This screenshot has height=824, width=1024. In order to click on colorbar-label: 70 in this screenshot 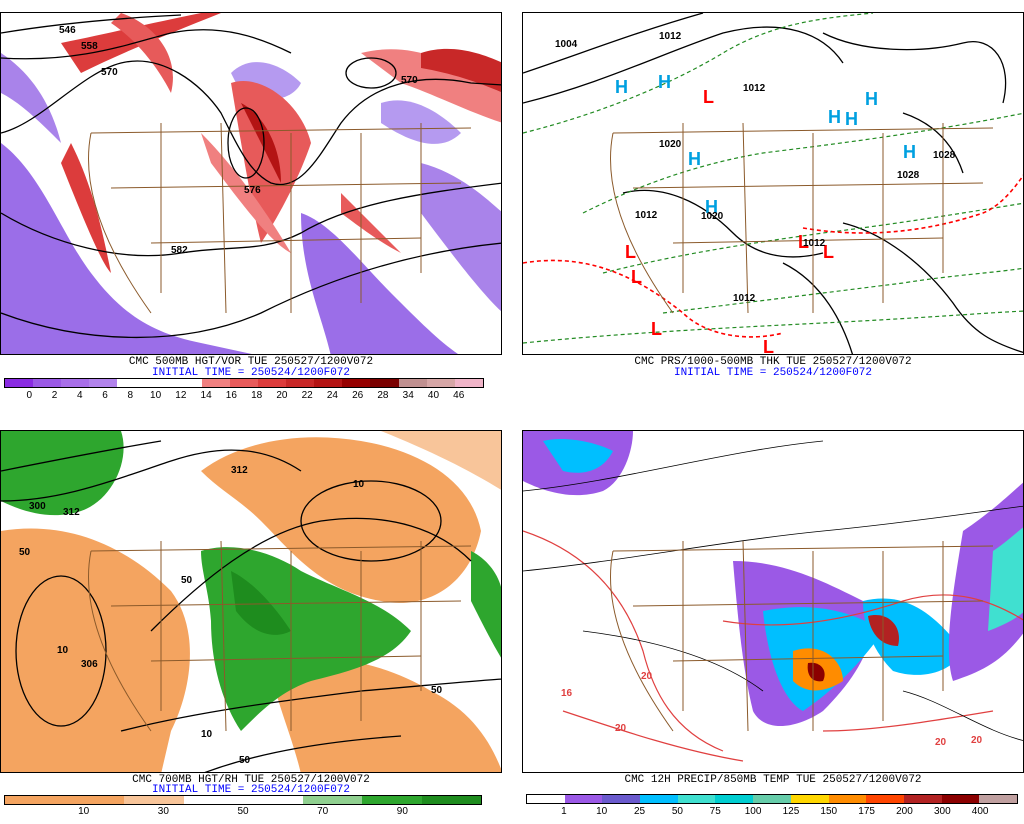, I will do `click(323, 811)`.